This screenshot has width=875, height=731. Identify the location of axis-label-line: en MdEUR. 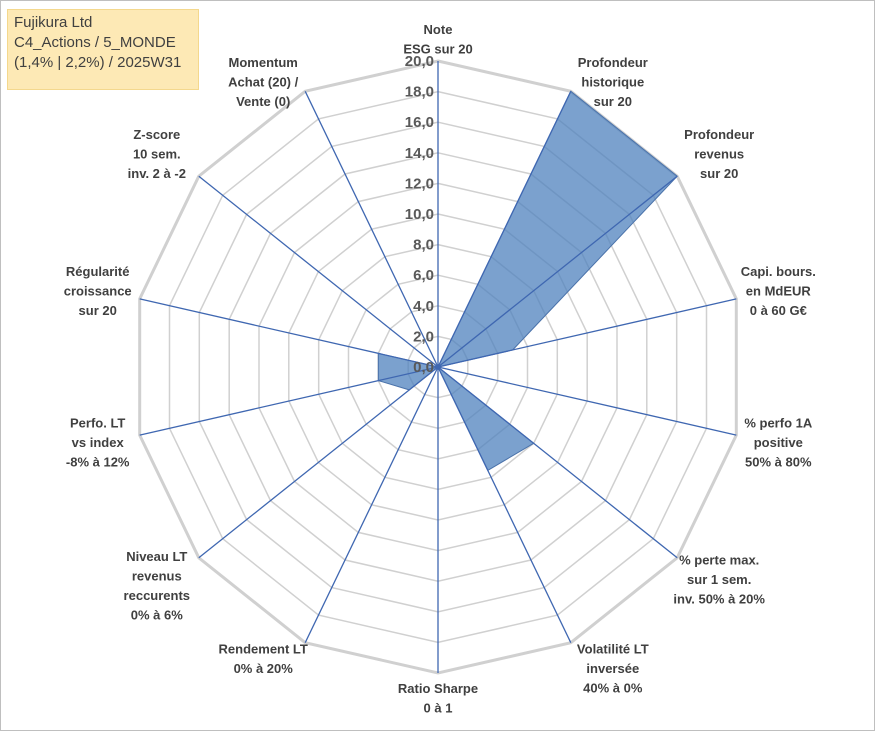
(779, 290).